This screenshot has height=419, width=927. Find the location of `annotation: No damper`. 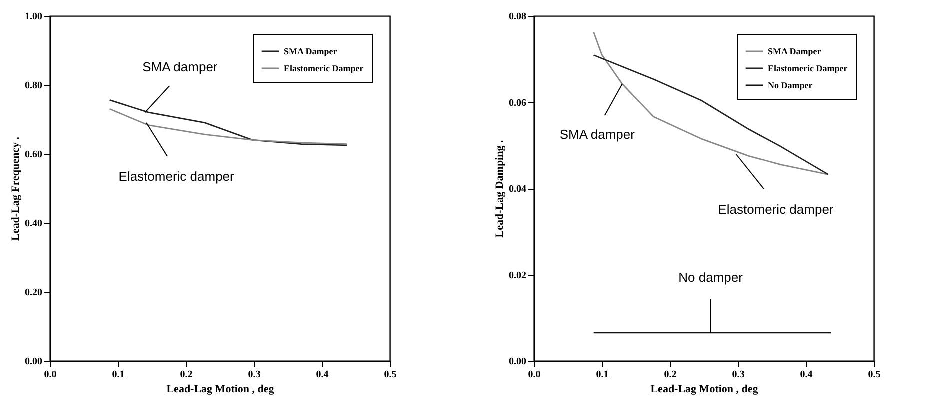

annotation: No damper is located at coordinates (711, 277).